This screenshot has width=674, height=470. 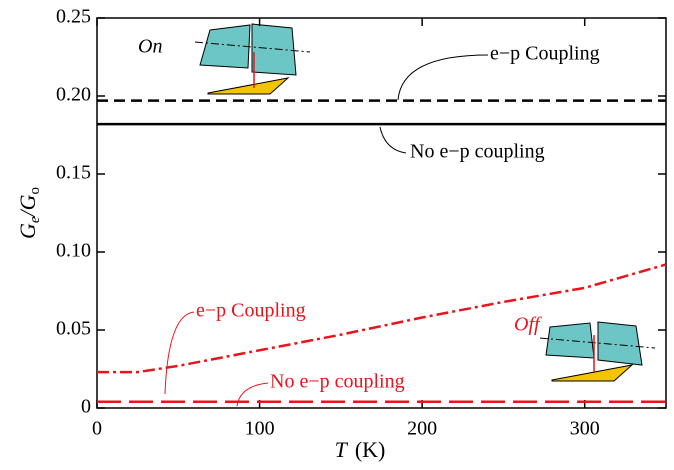 What do you see at coordinates (422, 429) in the screenshot?
I see `x-tick-label: 200` at bounding box center [422, 429].